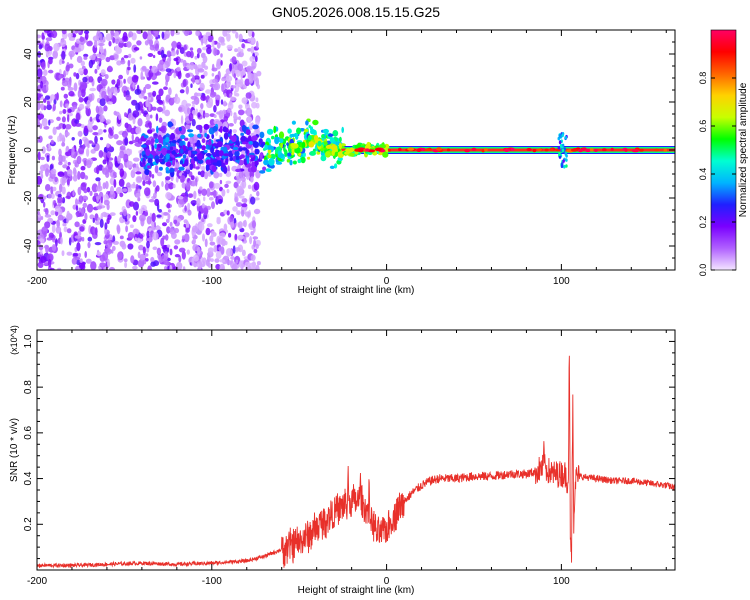 The height and width of the screenshot is (600, 750). What do you see at coordinates (703, 222) in the screenshot?
I see `colorbar-tick-label: 0.2` at bounding box center [703, 222].